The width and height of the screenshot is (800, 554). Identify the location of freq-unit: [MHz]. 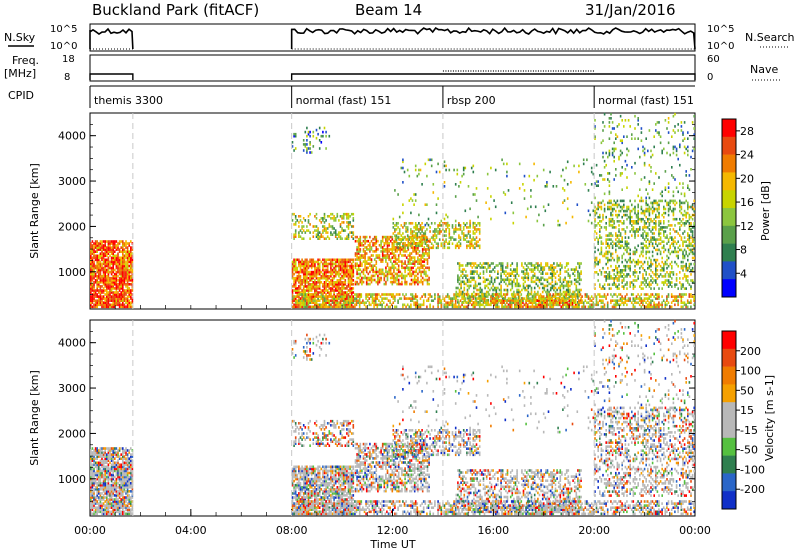
(20, 73).